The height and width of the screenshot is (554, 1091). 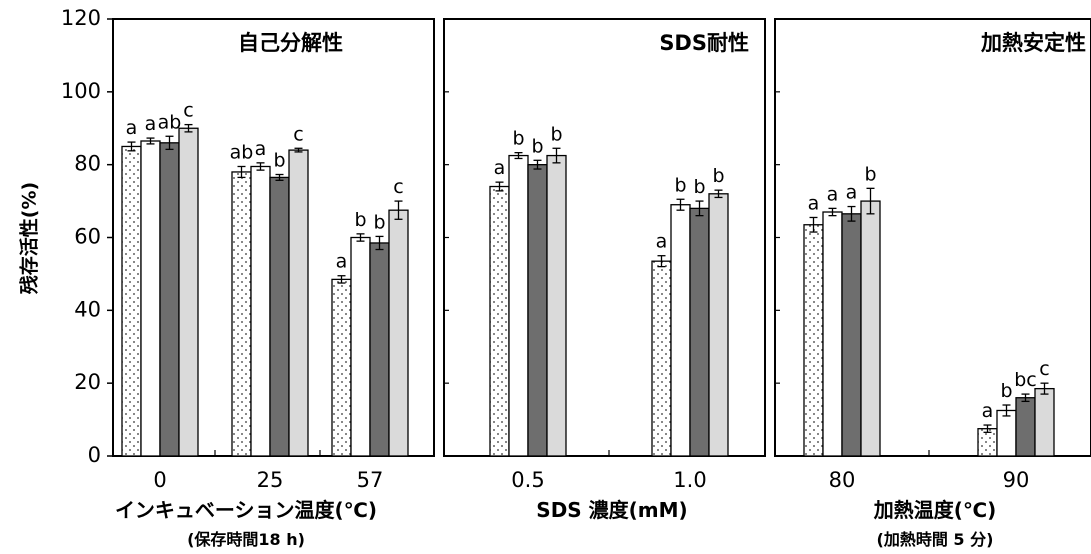 I want to click on significance-label: bc, so click(x=1025, y=380).